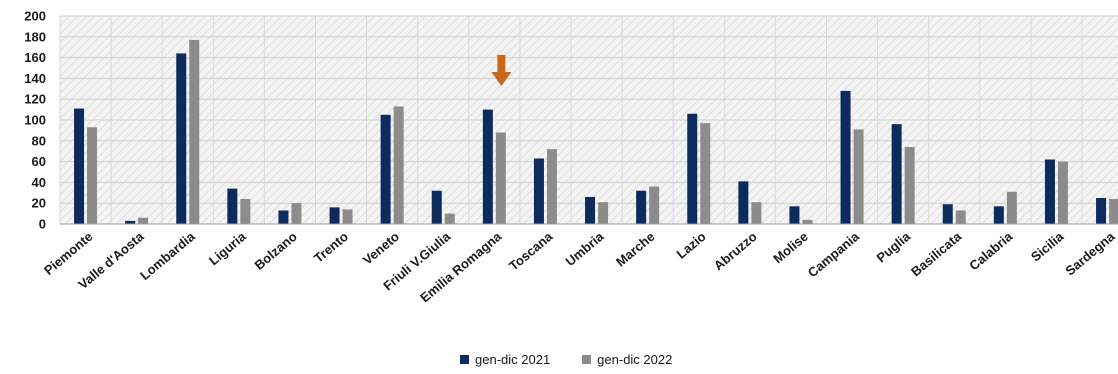 This screenshot has height=374, width=1118. What do you see at coordinates (276, 251) in the screenshot?
I see `x-tick-label: Bolzano` at bounding box center [276, 251].